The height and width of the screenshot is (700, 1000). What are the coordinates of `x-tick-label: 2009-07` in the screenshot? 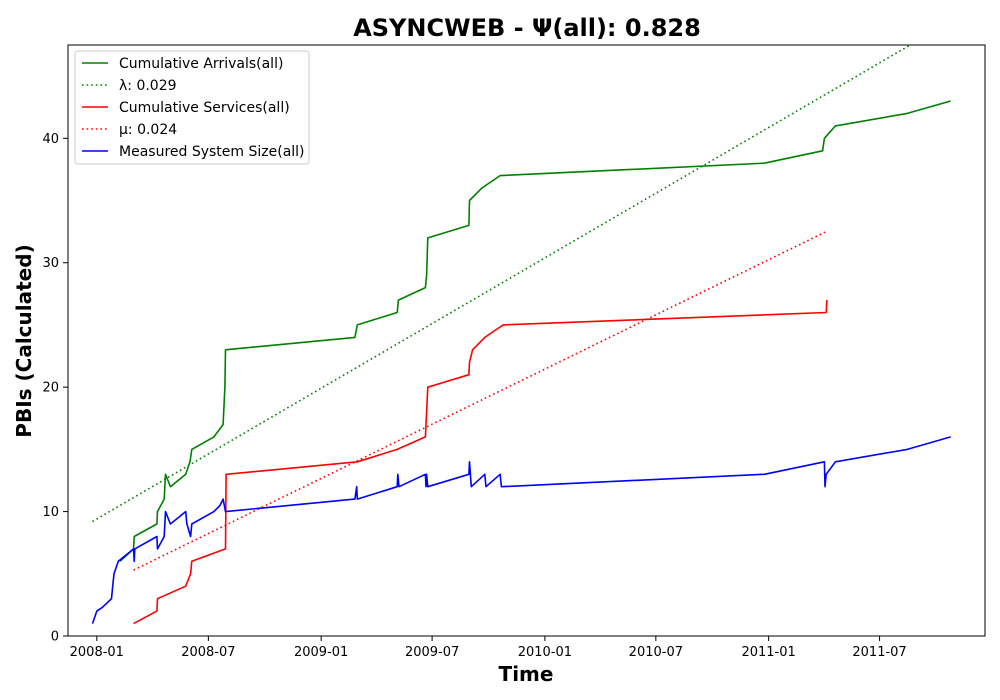 It's located at (432, 652).